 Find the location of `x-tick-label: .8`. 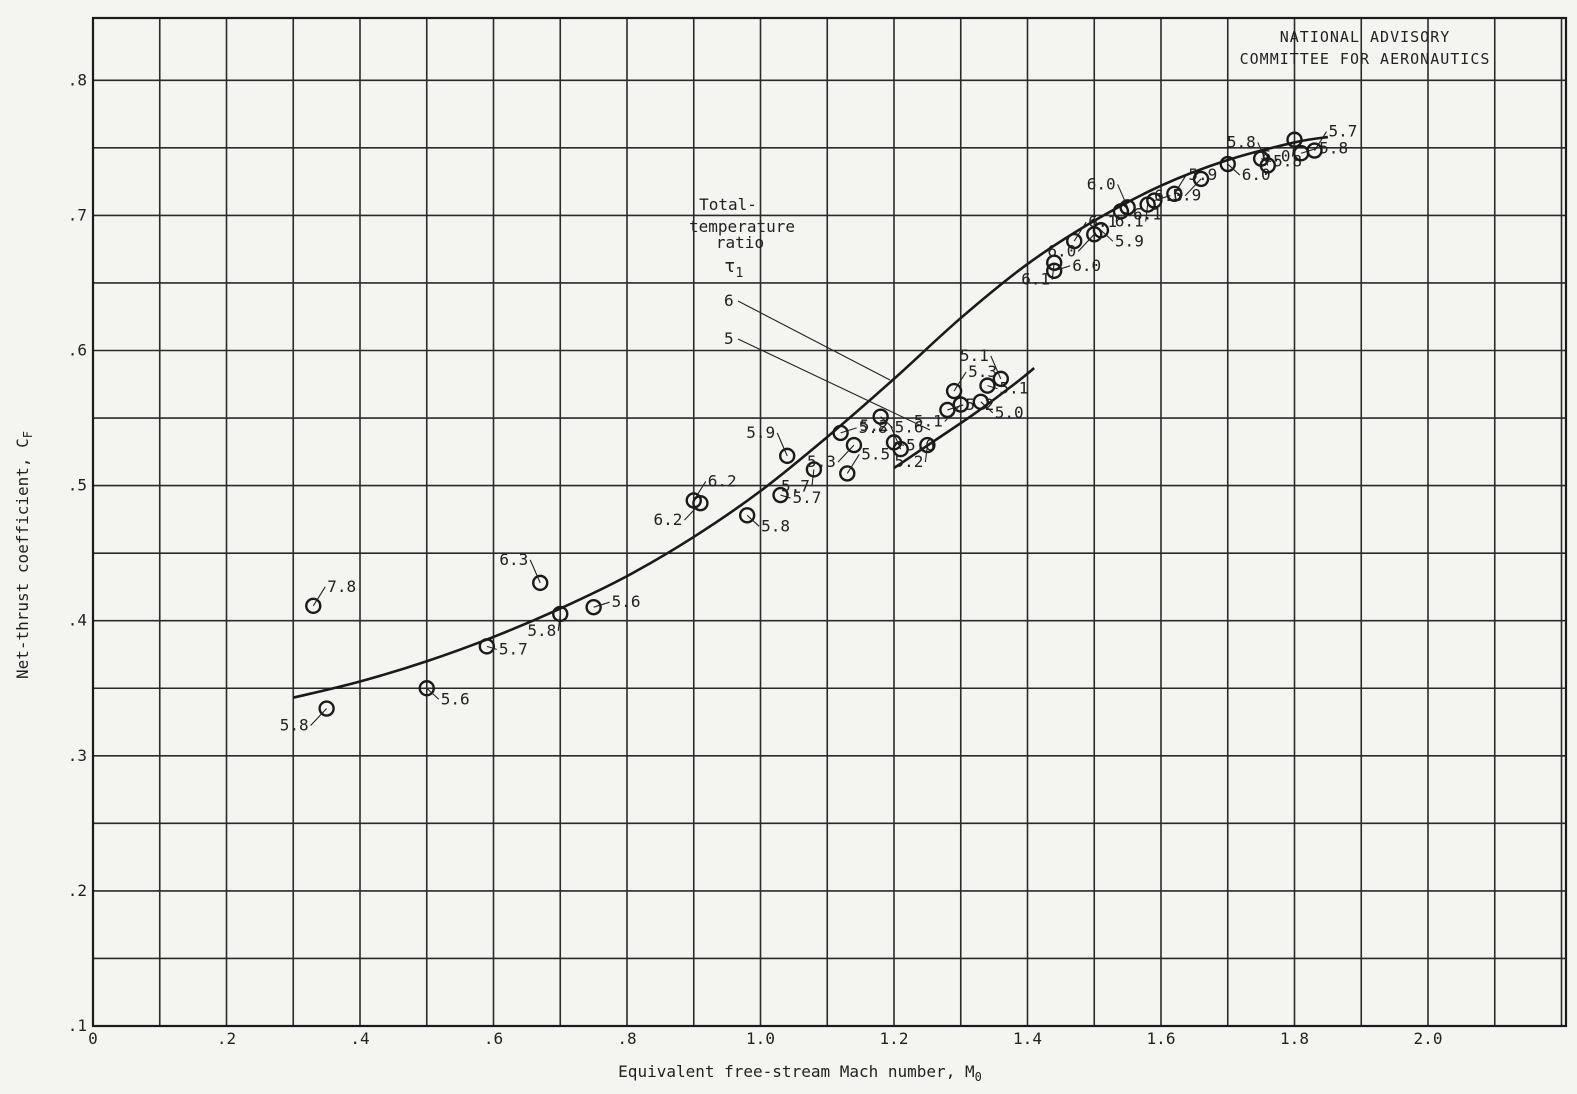

x-tick-label: .8 is located at coordinates (626, 1038).